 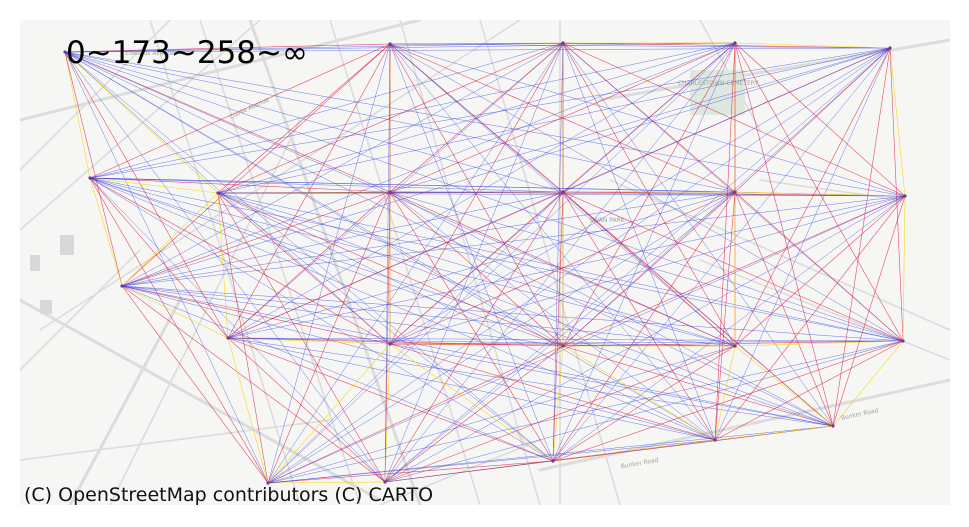 I want to click on building, so click(x=35, y=263).